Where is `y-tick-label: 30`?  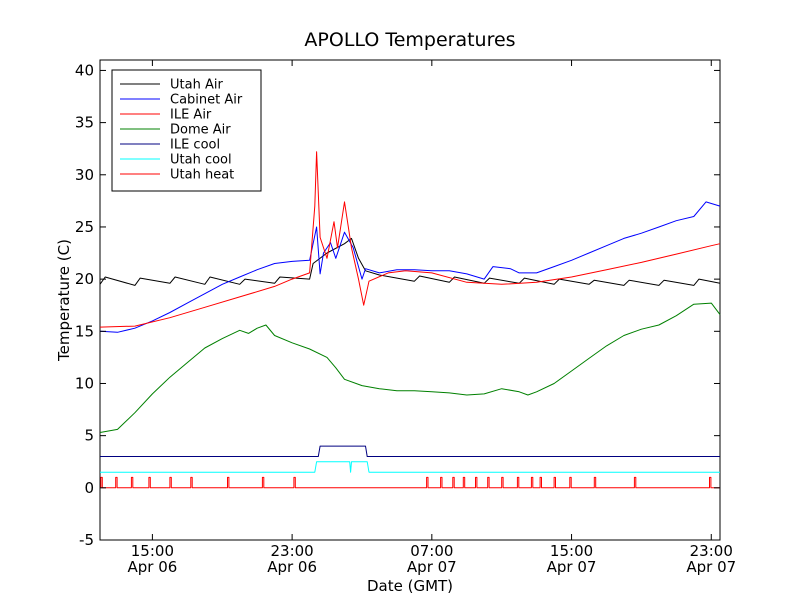 y-tick-label: 30 is located at coordinates (84, 175).